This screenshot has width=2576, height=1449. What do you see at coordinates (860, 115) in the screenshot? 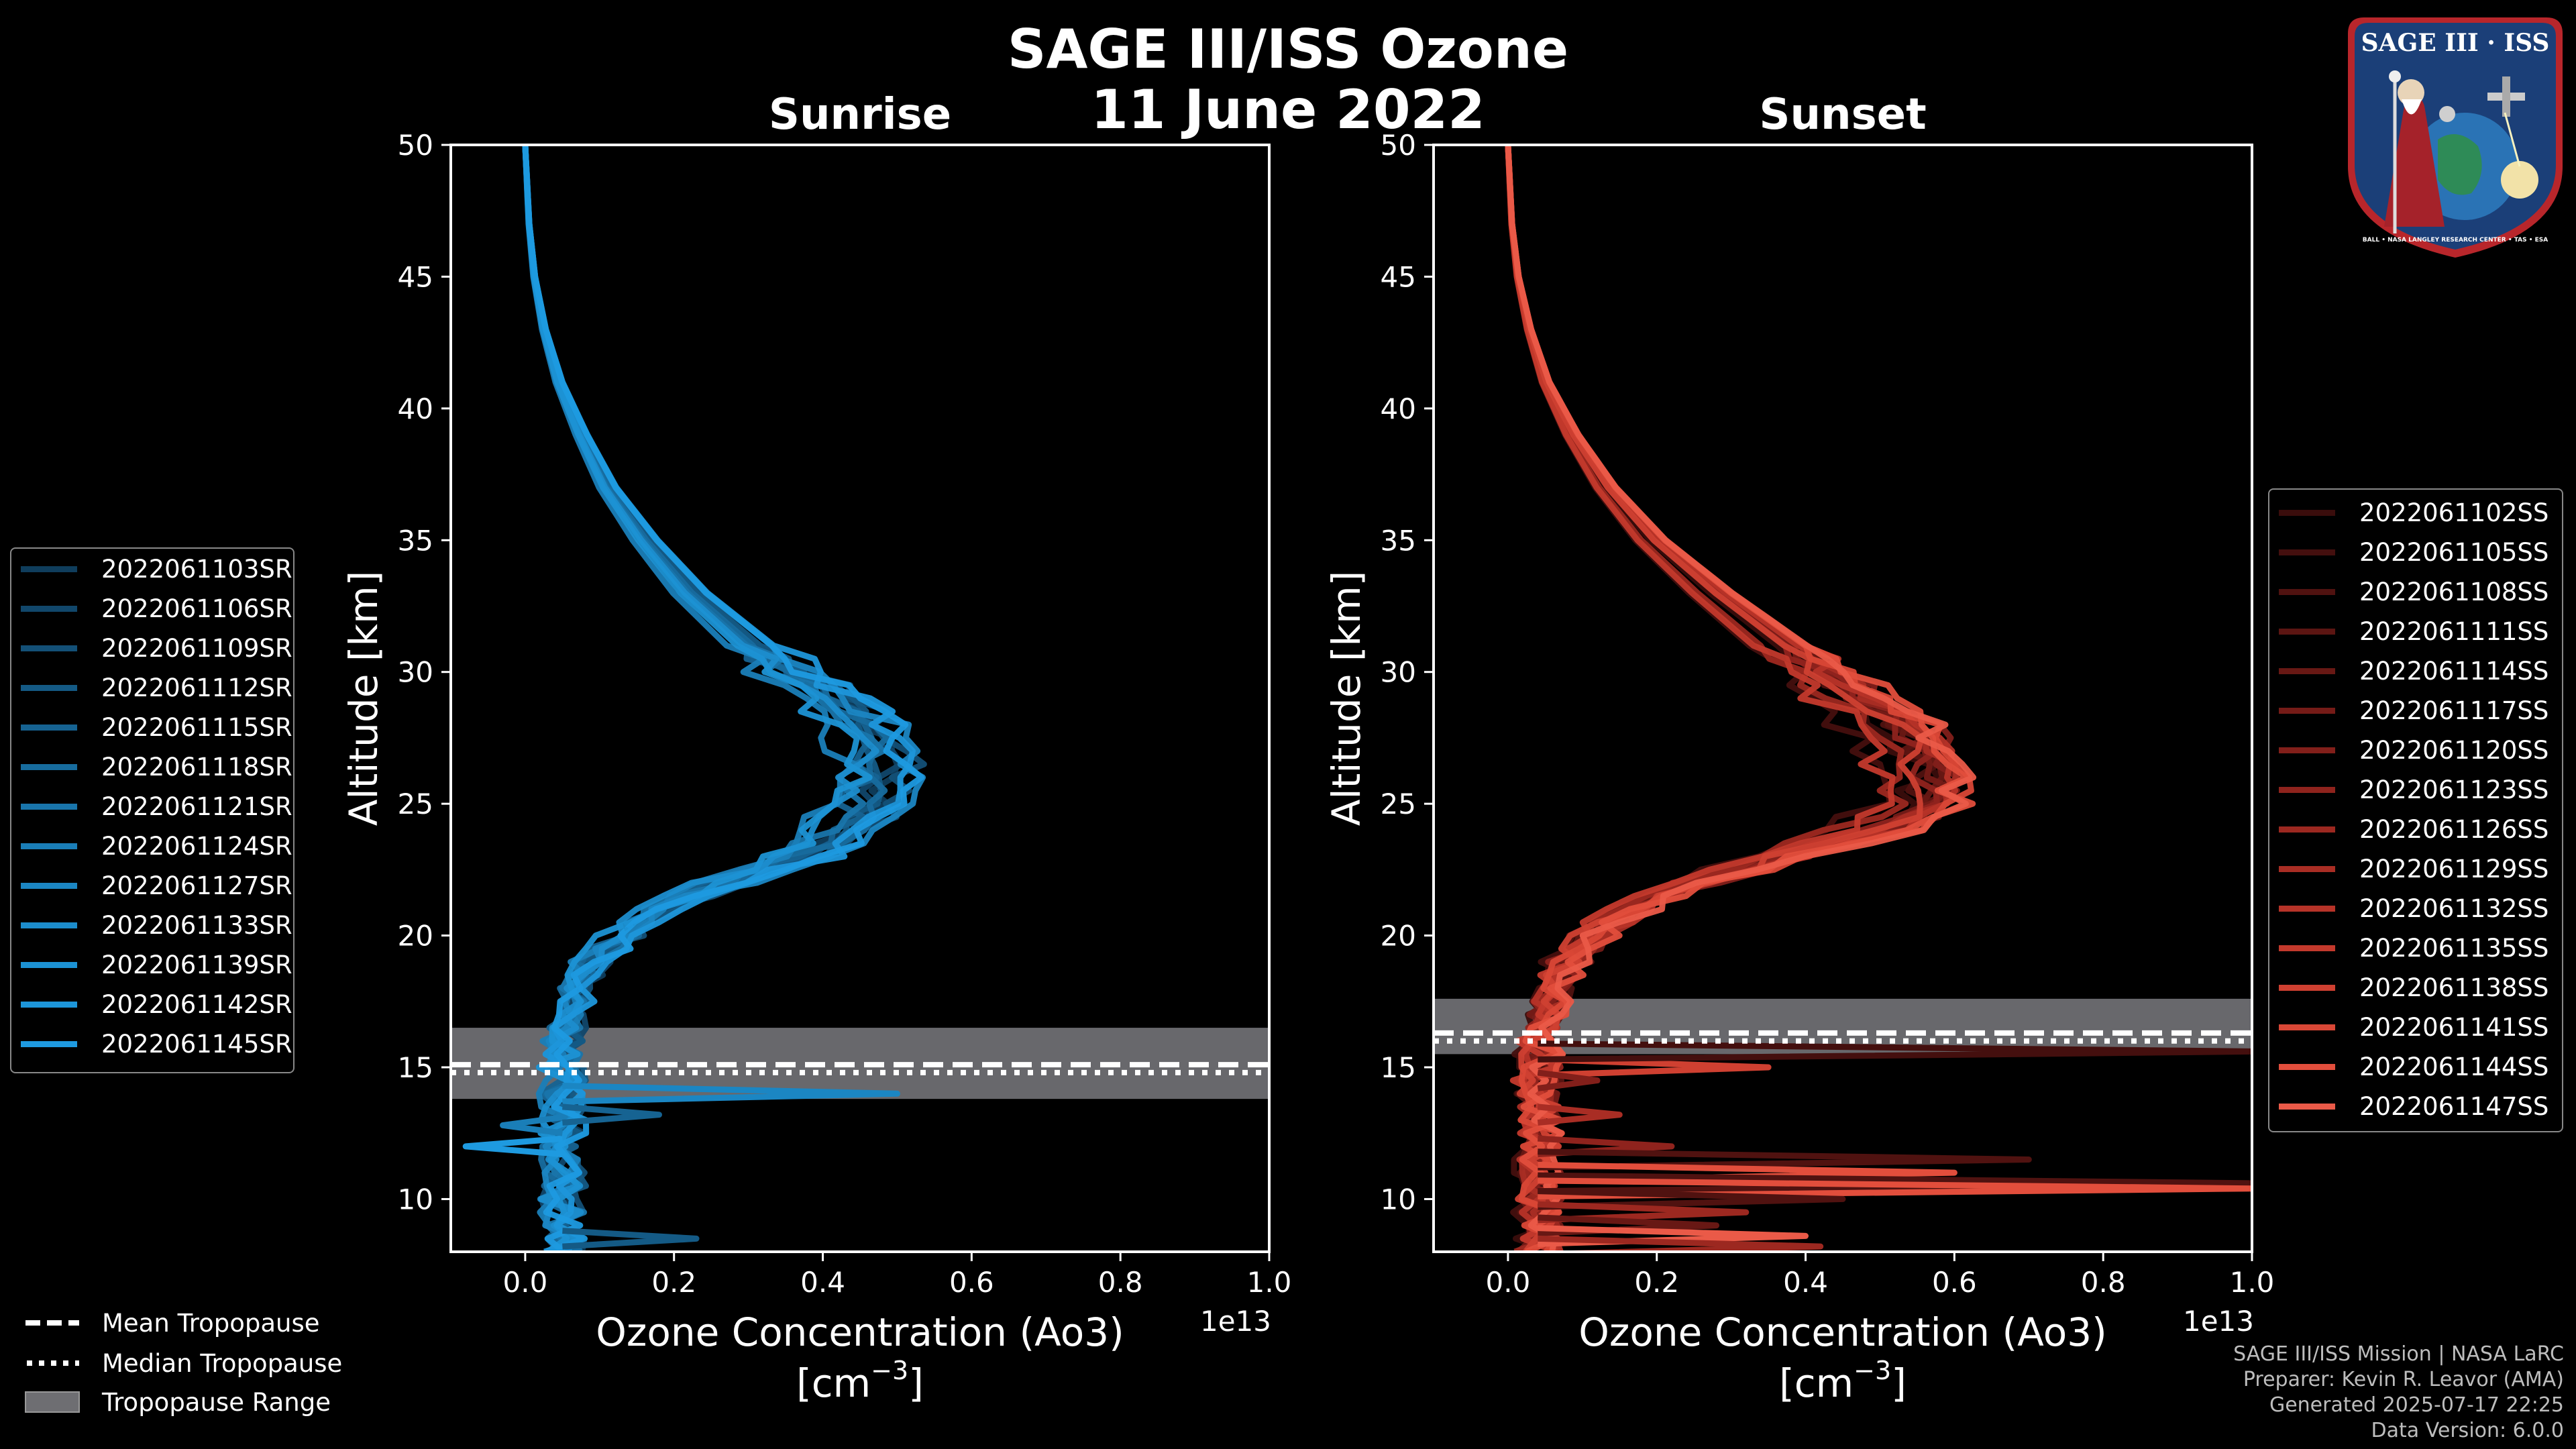
I see `sunrise-title: Sunrise` at bounding box center [860, 115].